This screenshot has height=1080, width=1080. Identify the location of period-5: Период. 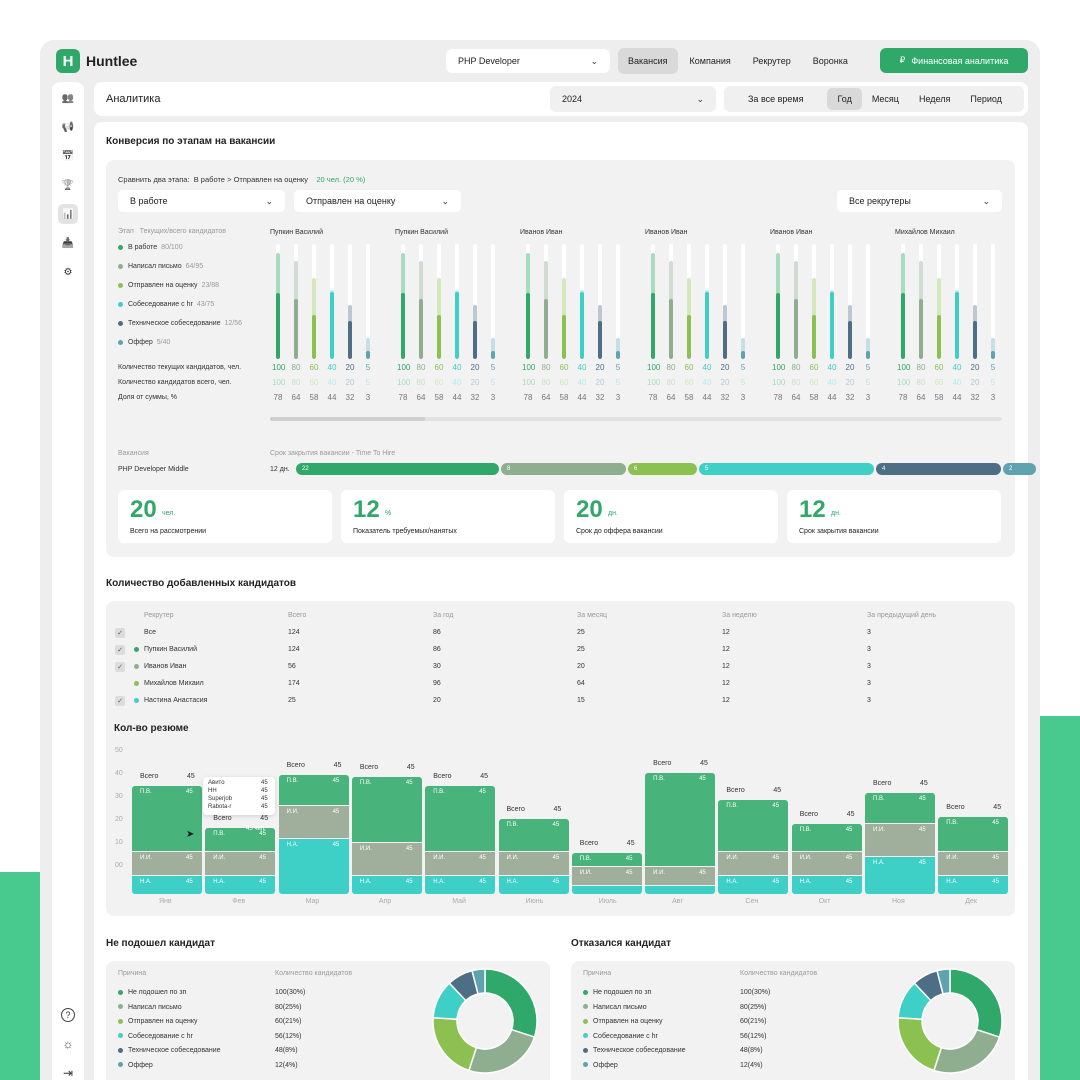
(986, 99).